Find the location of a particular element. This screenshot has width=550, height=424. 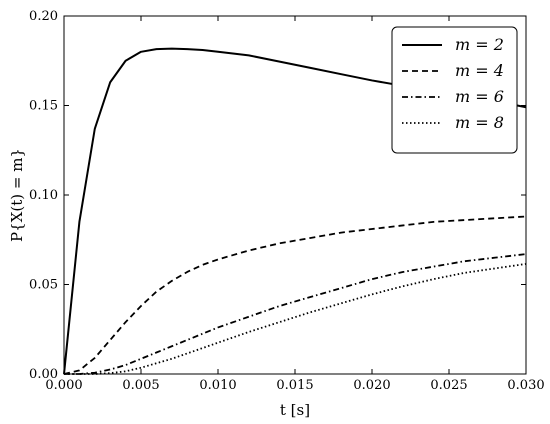

y-tick-label: 0.15 is located at coordinates (43, 106).